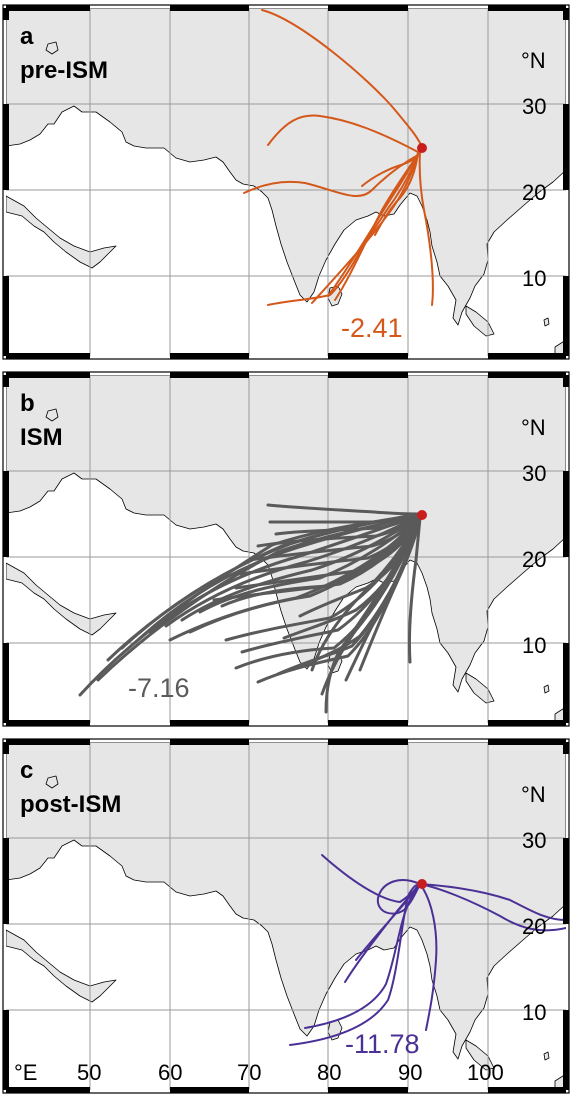 This screenshot has width=573, height=1098. What do you see at coordinates (70, 804) in the screenshot?
I see `panel-season: post-ISM` at bounding box center [70, 804].